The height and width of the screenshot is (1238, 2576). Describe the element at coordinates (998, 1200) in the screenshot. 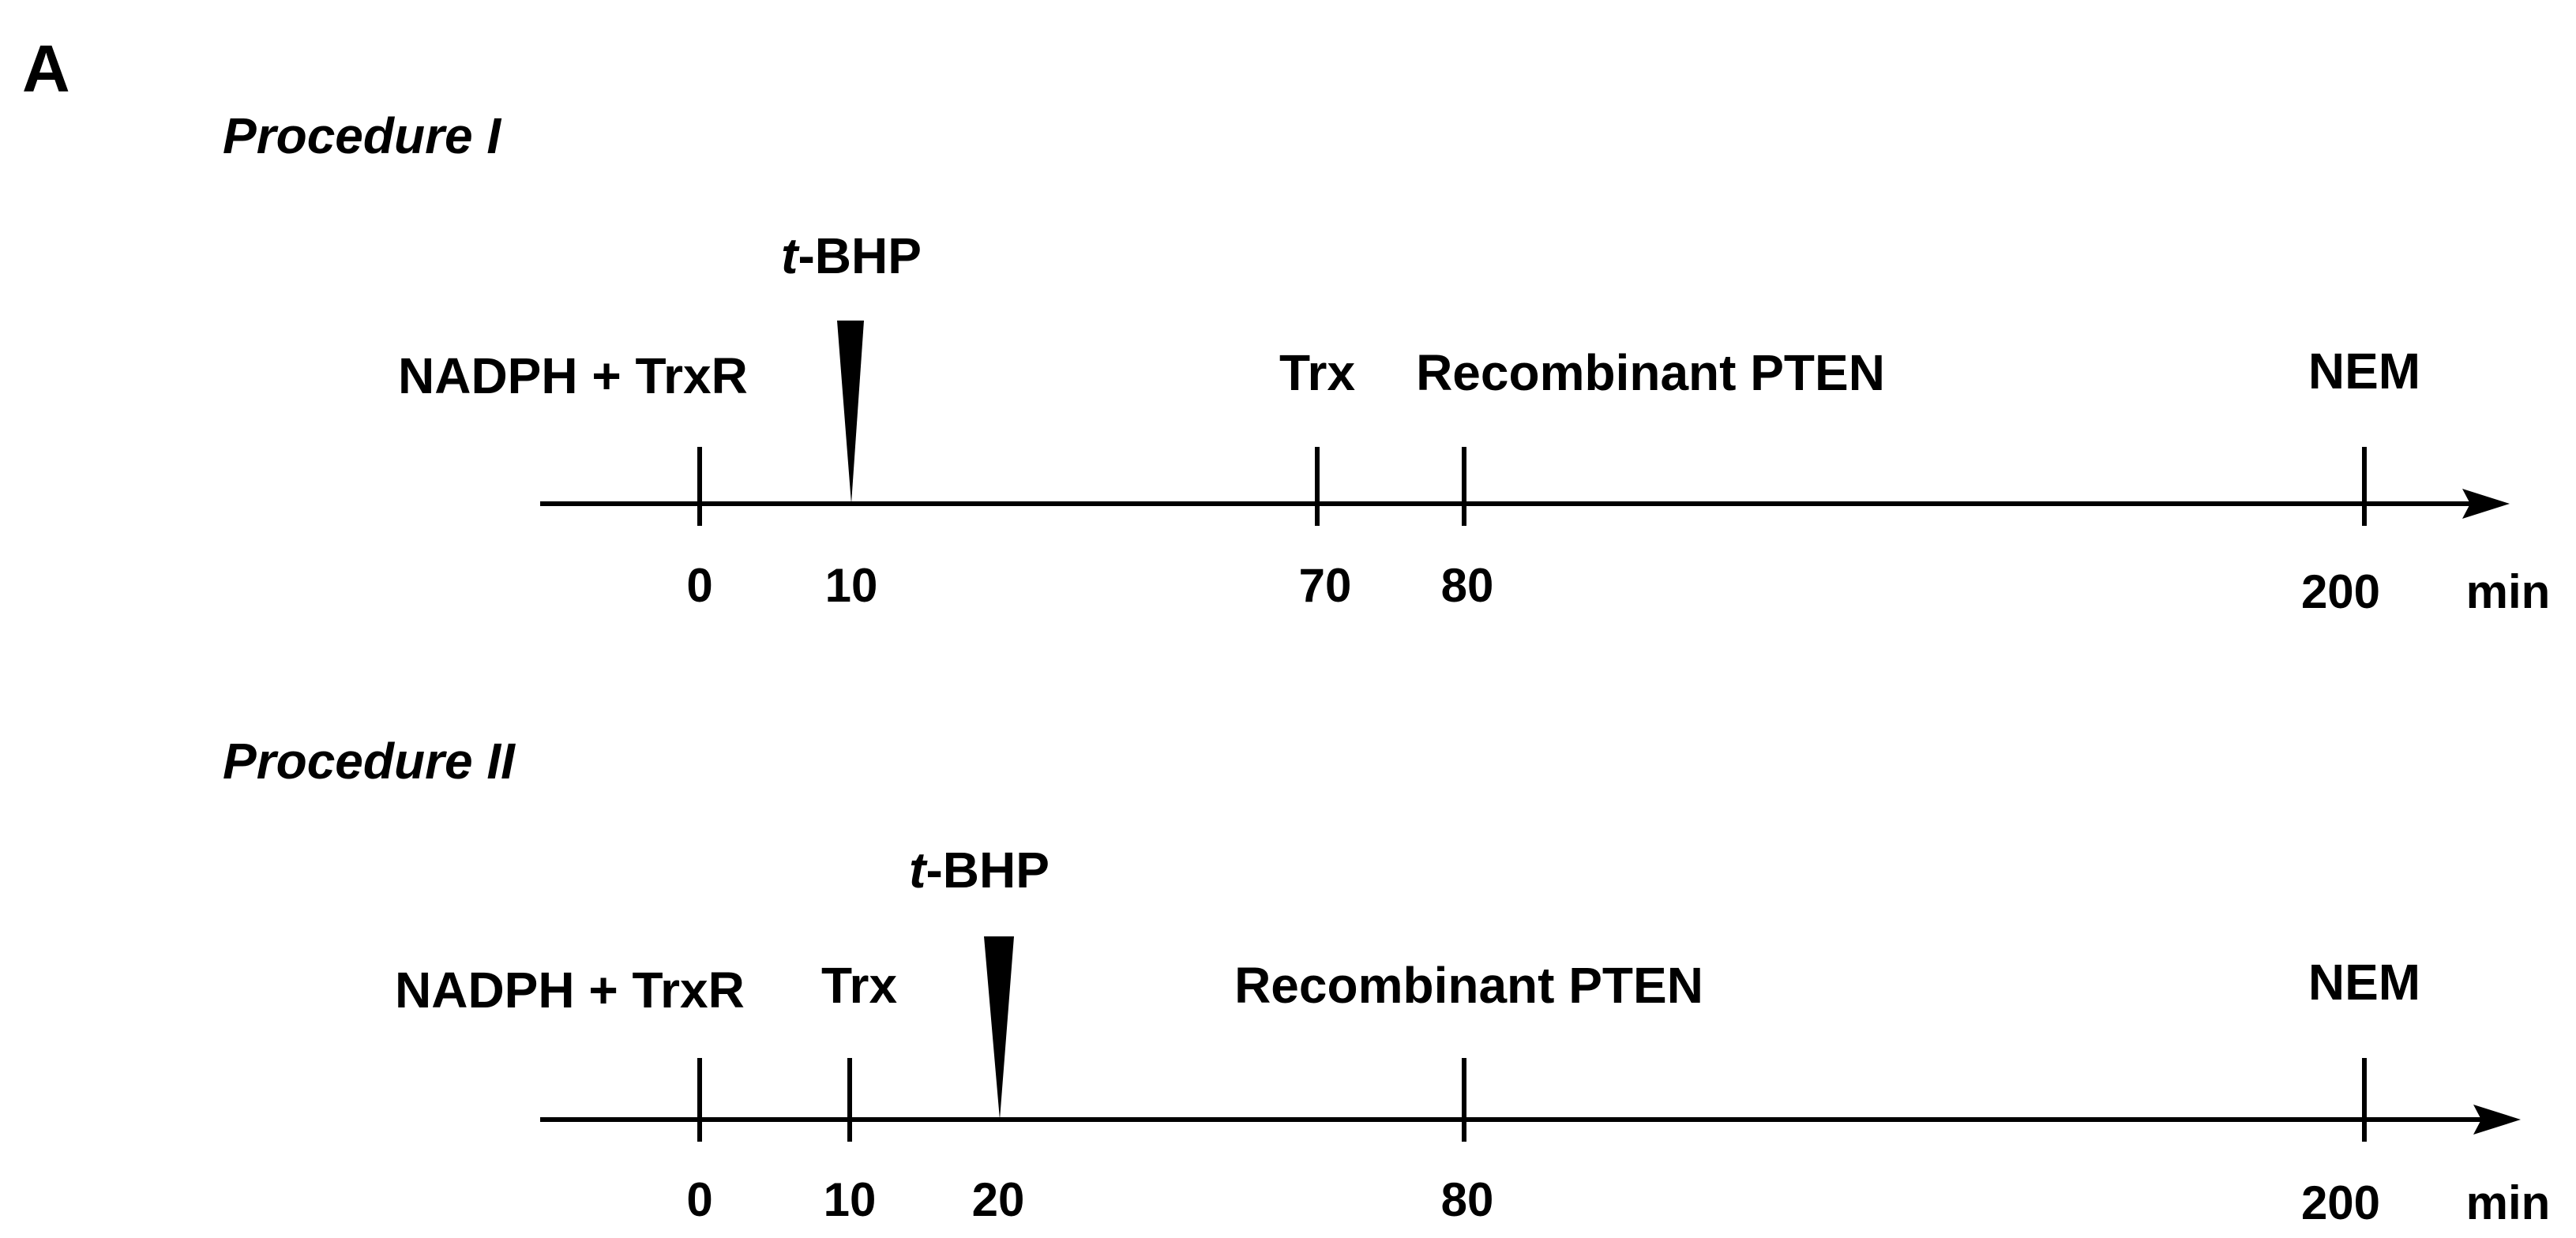

I see `procedure-2-tick-label: 20` at that location.